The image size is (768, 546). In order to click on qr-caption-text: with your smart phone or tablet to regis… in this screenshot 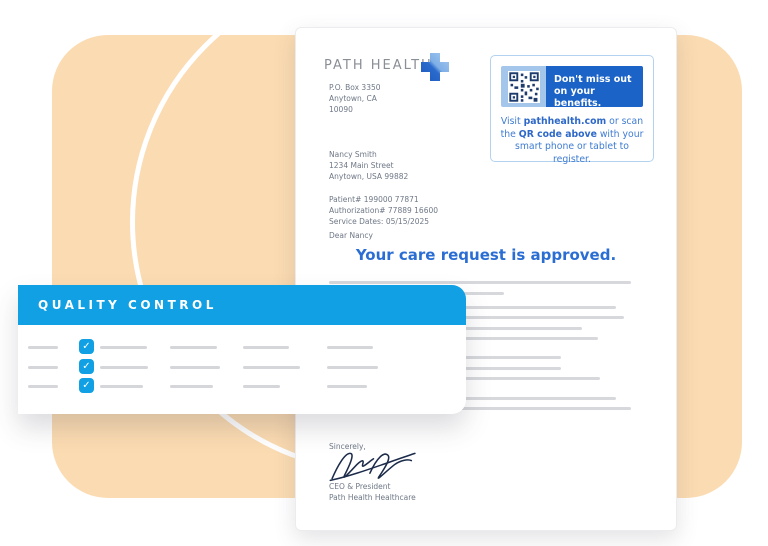, I will do `click(579, 146)`.